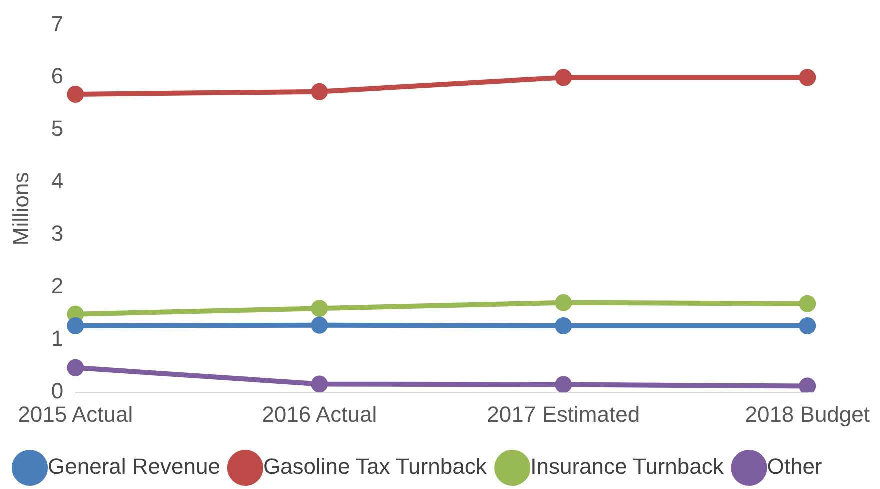 The image size is (880, 489). I want to click on y-tick-label: 1, so click(57, 339).